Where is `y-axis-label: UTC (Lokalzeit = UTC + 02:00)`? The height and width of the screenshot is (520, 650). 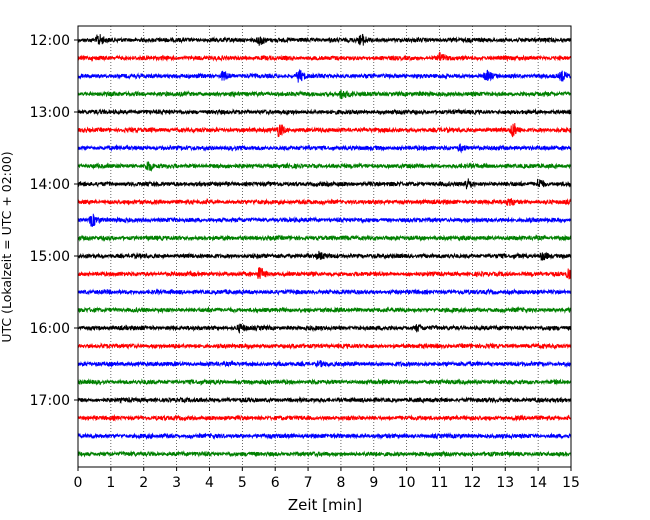 y-axis-label: UTC (Lokalzeit = UTC + 02:00) is located at coordinates (7, 246).